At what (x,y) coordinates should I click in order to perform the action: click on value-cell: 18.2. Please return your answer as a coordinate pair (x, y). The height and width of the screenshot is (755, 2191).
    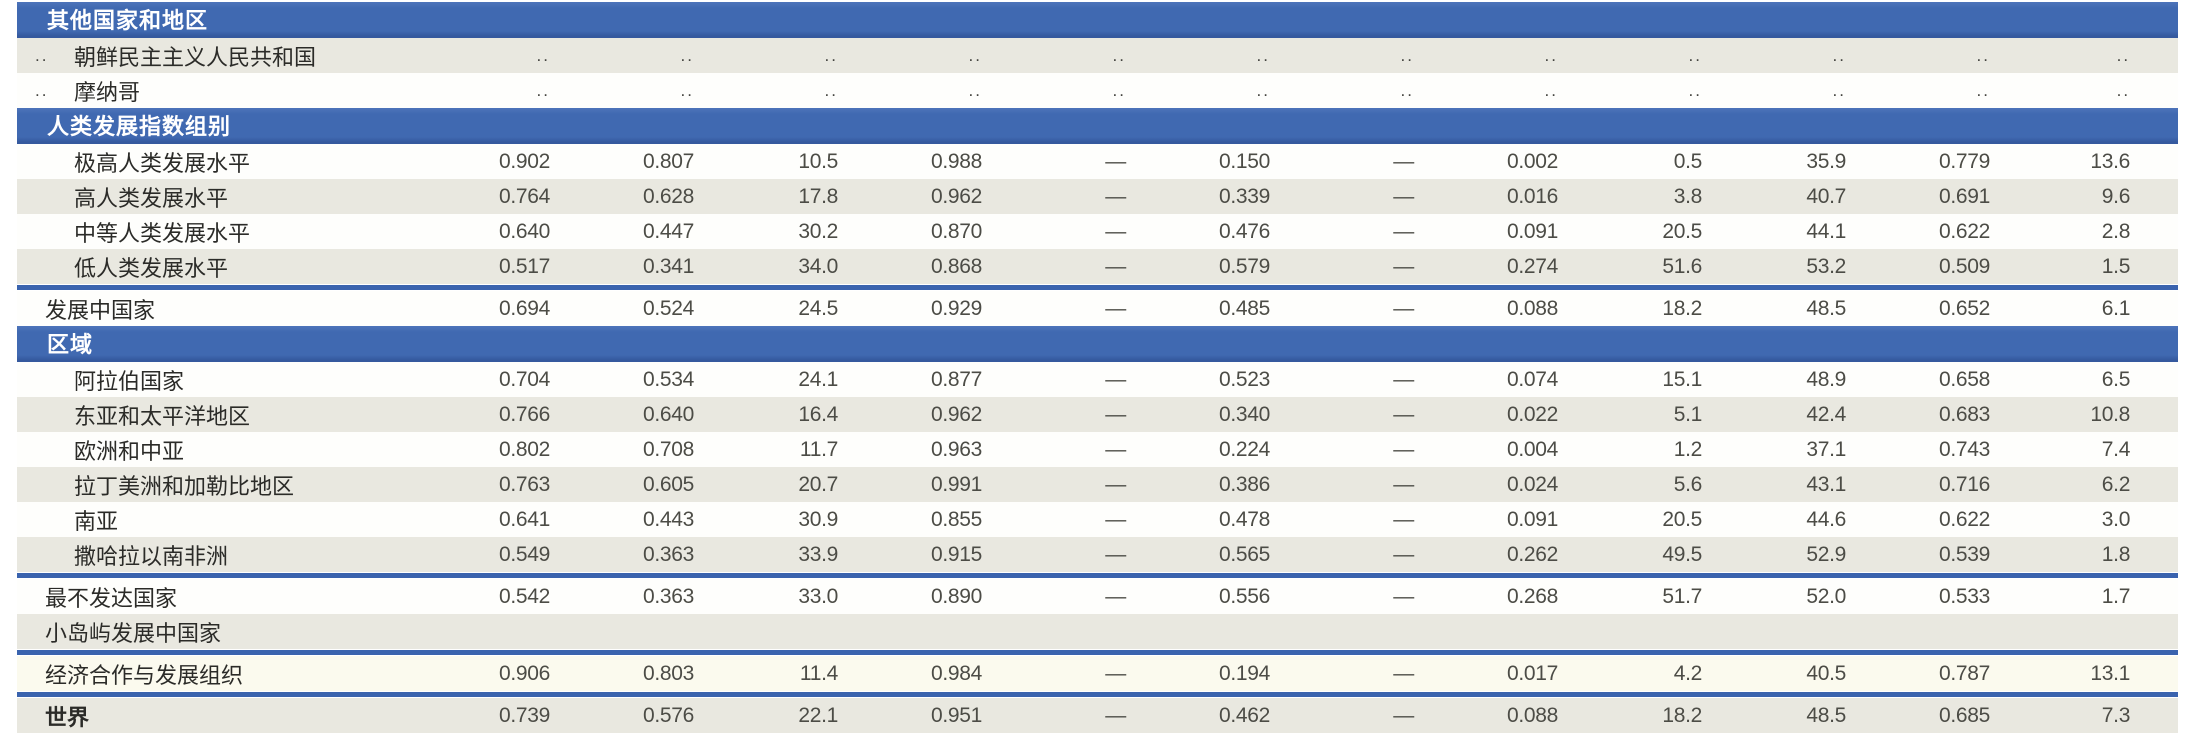
    Looking at the image, I should click on (1630, 715).